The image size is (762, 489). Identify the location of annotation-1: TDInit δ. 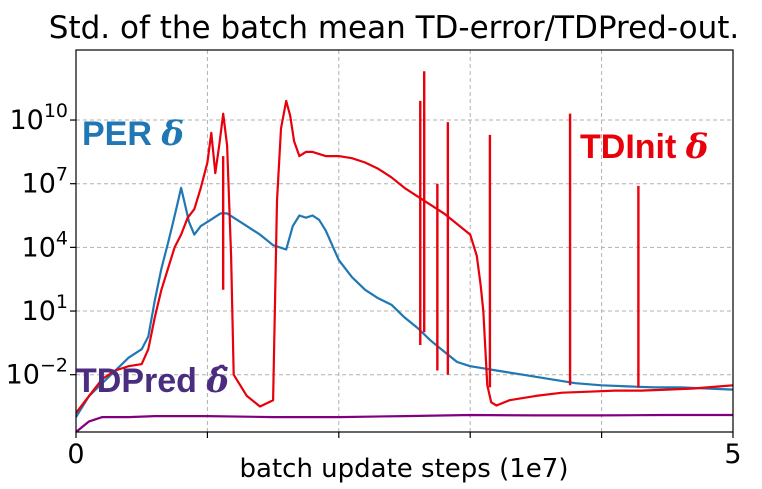
(644, 147).